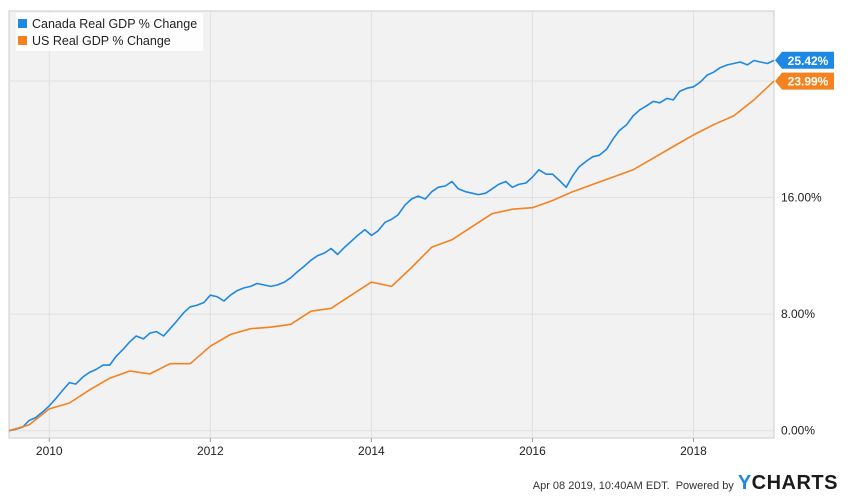 The image size is (850, 501). I want to click on x-tick-label: 2018, so click(693, 451).